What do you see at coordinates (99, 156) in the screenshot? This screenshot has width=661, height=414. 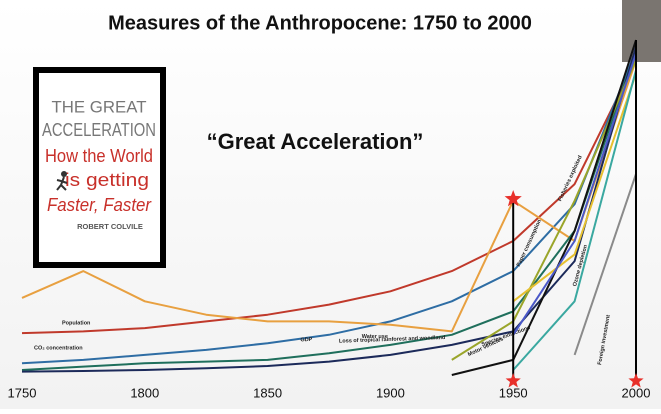 I see `book-subtitle: How the World` at bounding box center [99, 156].